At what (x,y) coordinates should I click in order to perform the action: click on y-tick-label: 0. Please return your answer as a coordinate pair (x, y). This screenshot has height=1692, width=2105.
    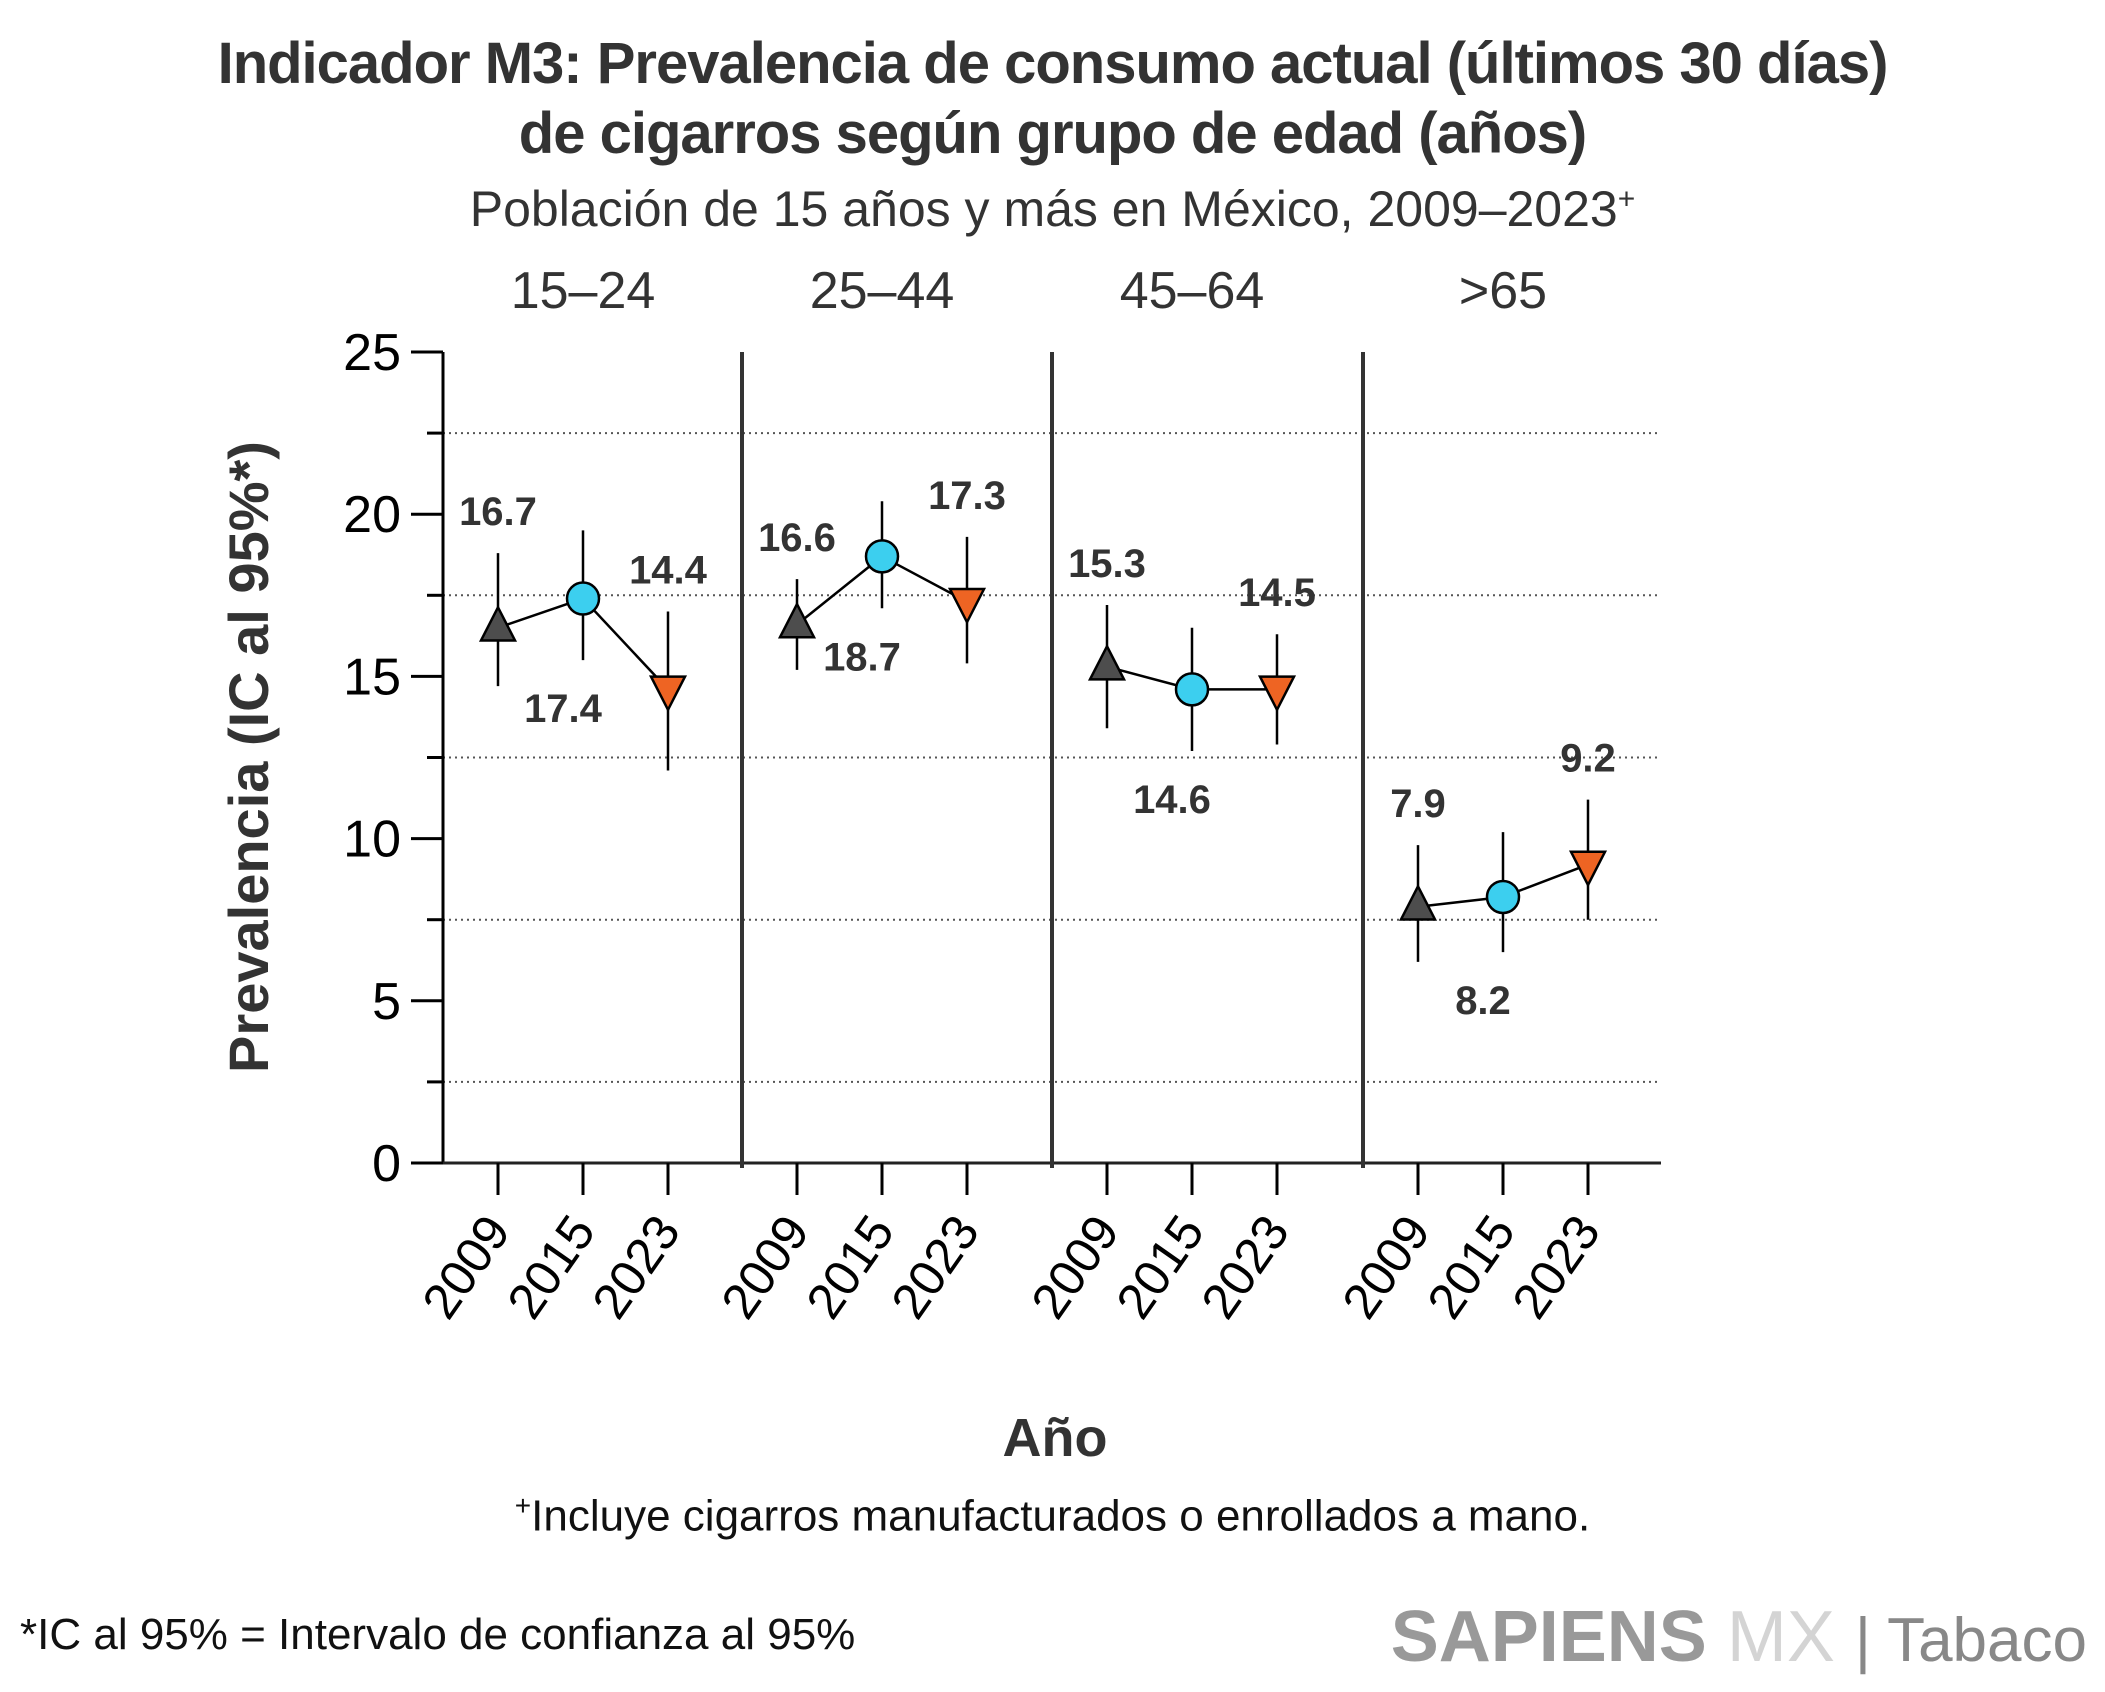
    Looking at the image, I should click on (386, 1164).